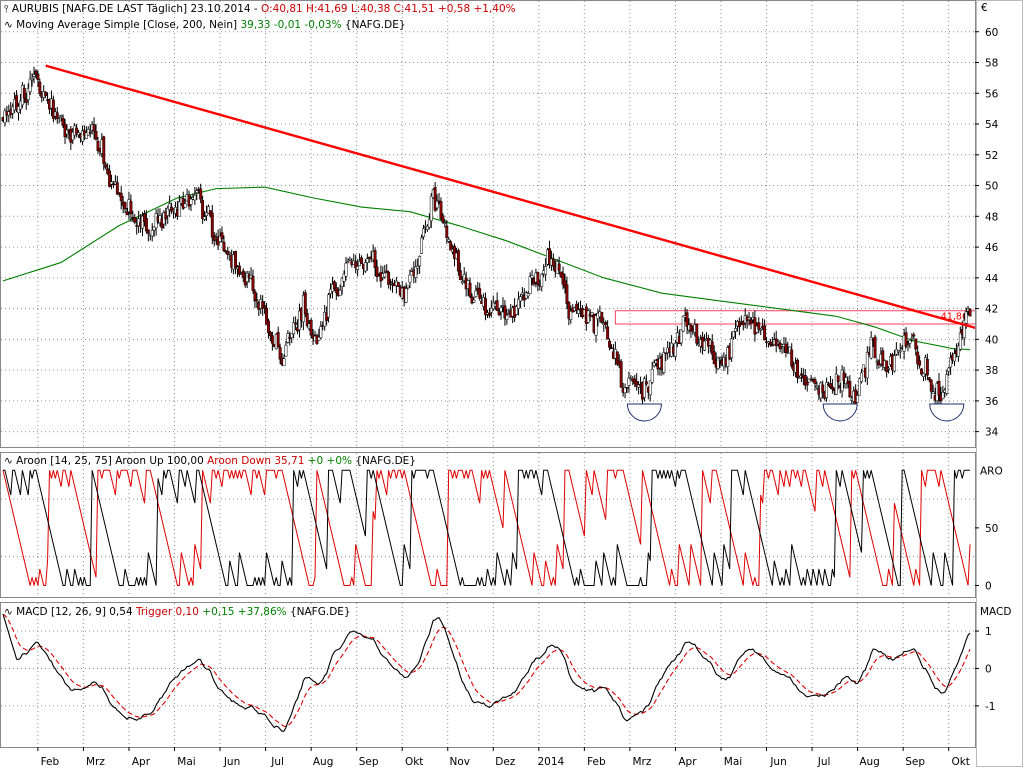 This screenshot has width=1024, height=768. Describe the element at coordinates (505, 762) in the screenshot. I see `x-tick-label: Dez` at that location.